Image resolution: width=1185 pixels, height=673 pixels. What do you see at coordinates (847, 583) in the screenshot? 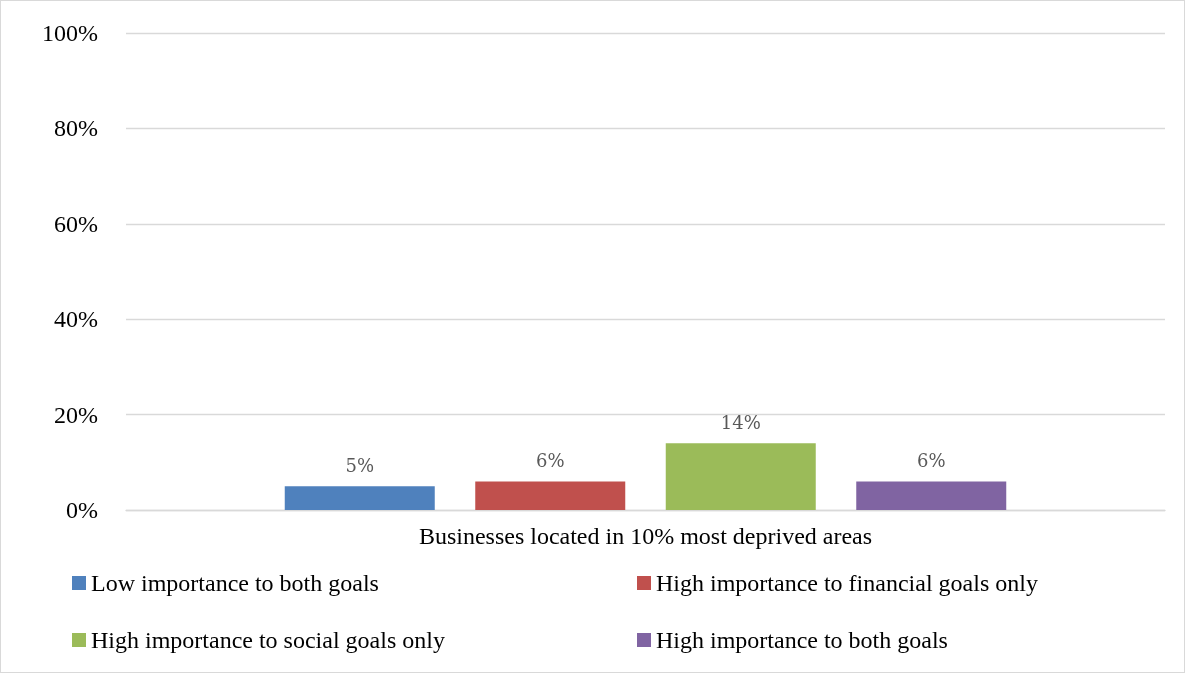
I see `legend-label: High importance to financial goals only` at bounding box center [847, 583].